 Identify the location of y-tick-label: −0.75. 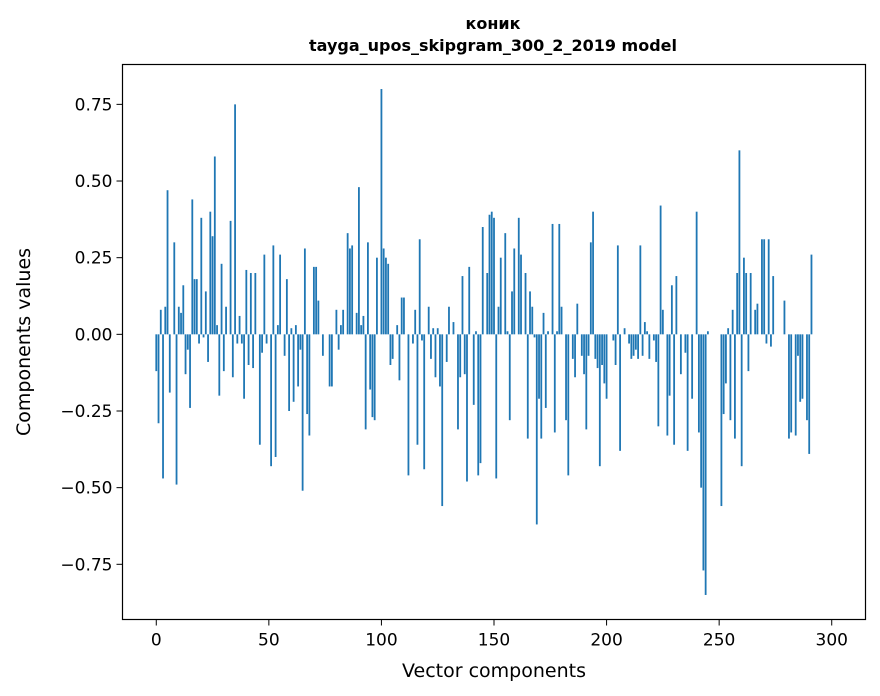
(86, 565).